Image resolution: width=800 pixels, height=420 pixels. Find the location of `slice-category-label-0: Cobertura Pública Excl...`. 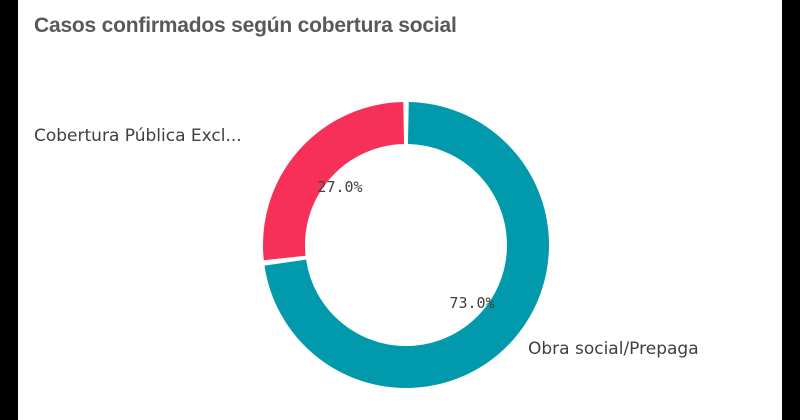

slice-category-label-0: Cobertura Pública Excl... is located at coordinates (138, 136).